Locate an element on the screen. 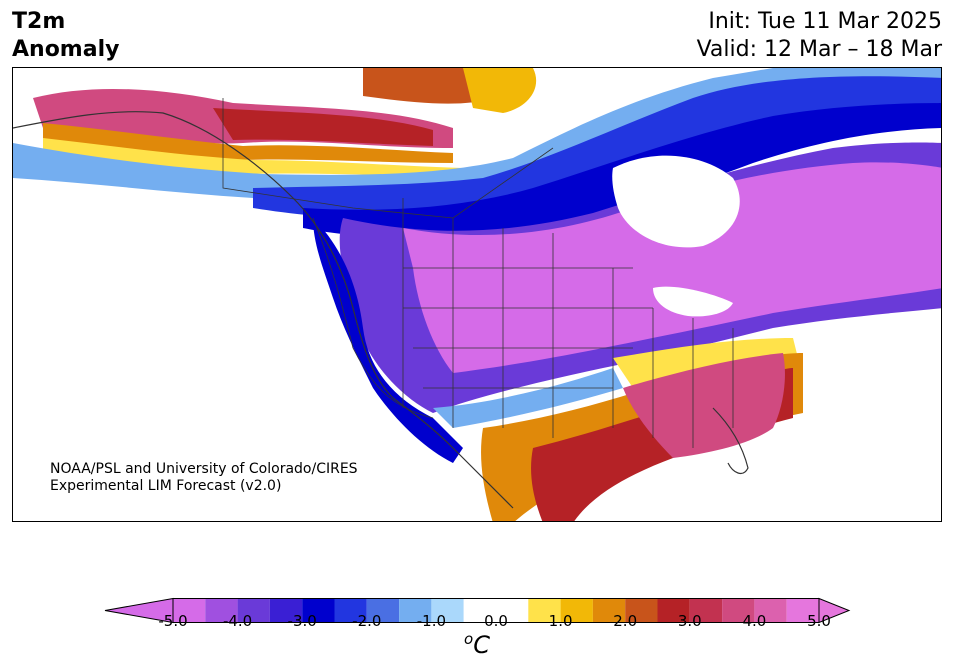 The width and height of the screenshot is (954, 671). southeast-warm-yellow is located at coordinates (705, 363).